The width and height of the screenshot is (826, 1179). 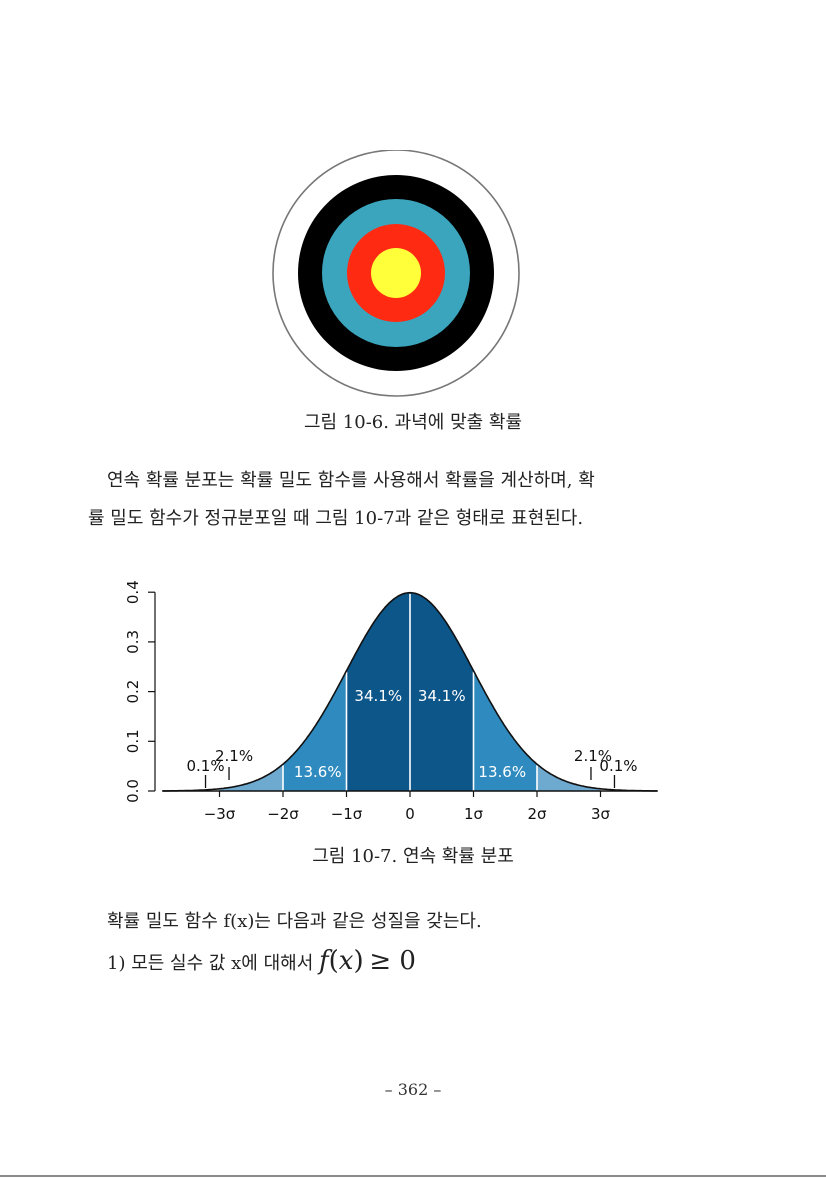 What do you see at coordinates (601, 814) in the screenshot?
I see `x-tick-label: 3σ` at bounding box center [601, 814].